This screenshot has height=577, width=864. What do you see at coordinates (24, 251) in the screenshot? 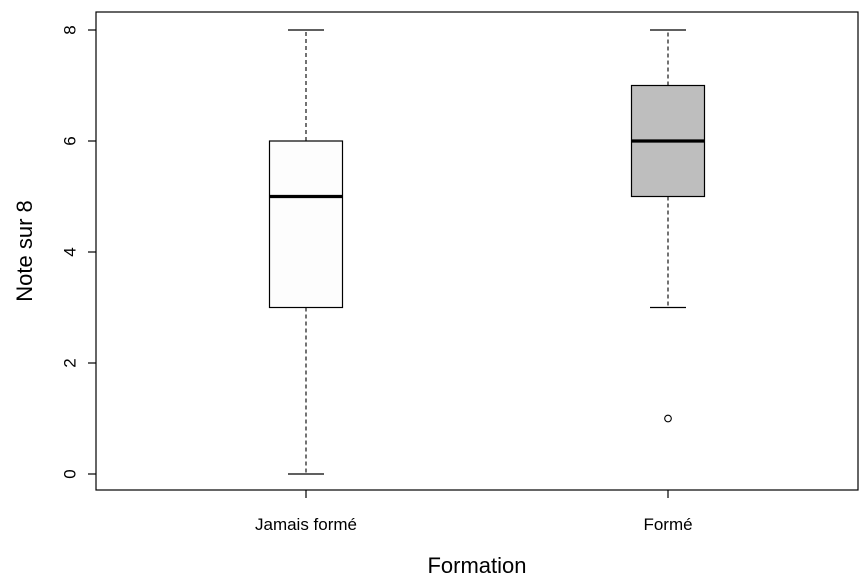
I see `y-axis-label: Note sur 8` at bounding box center [24, 251].